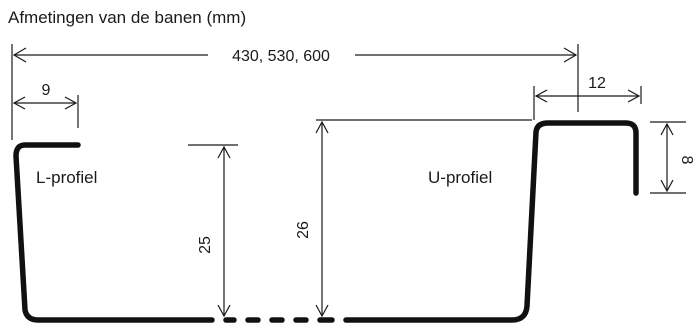  I want to click on l-profile-label: L-profiel, so click(66, 177).